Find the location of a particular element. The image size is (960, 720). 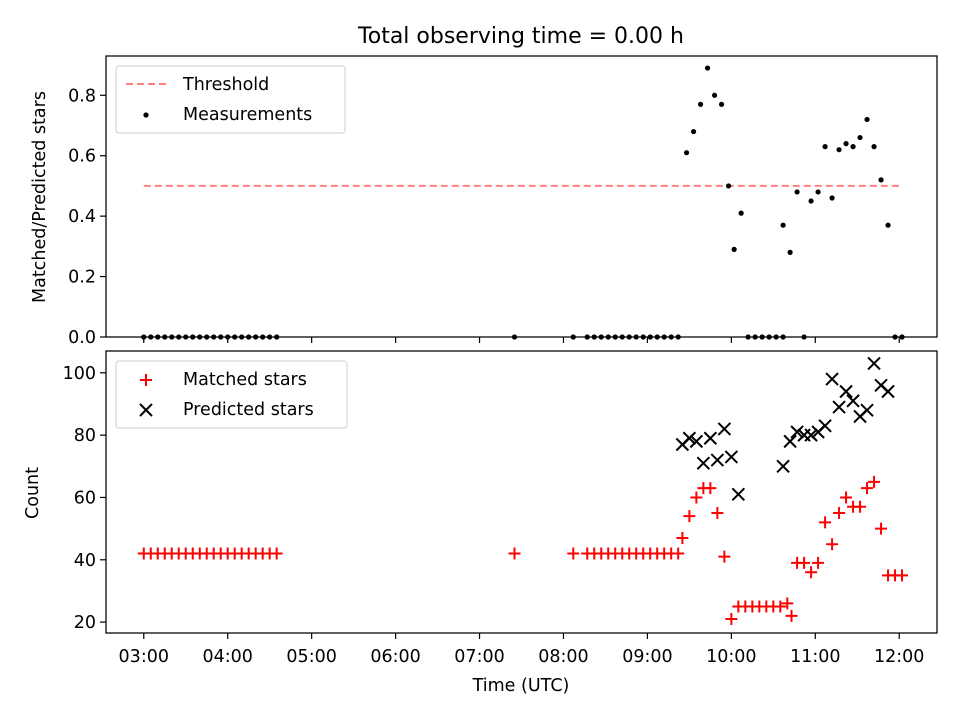

top-legend-box is located at coordinates (230, 99).